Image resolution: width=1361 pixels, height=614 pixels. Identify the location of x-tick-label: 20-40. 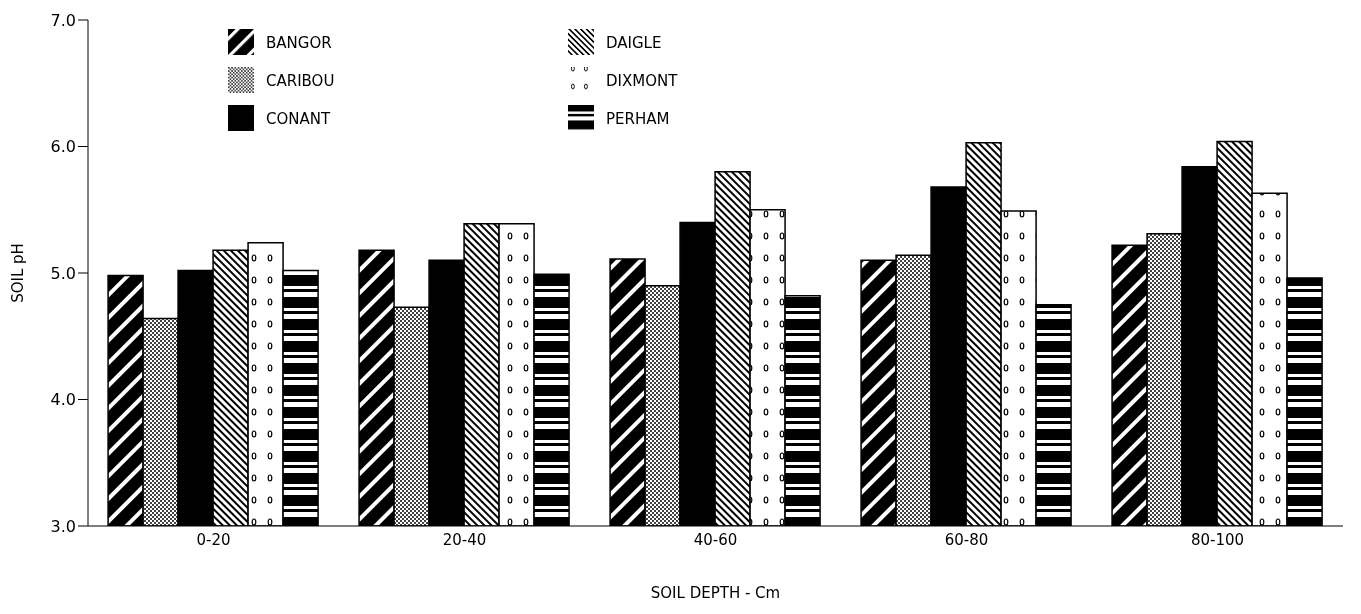
(464, 539).